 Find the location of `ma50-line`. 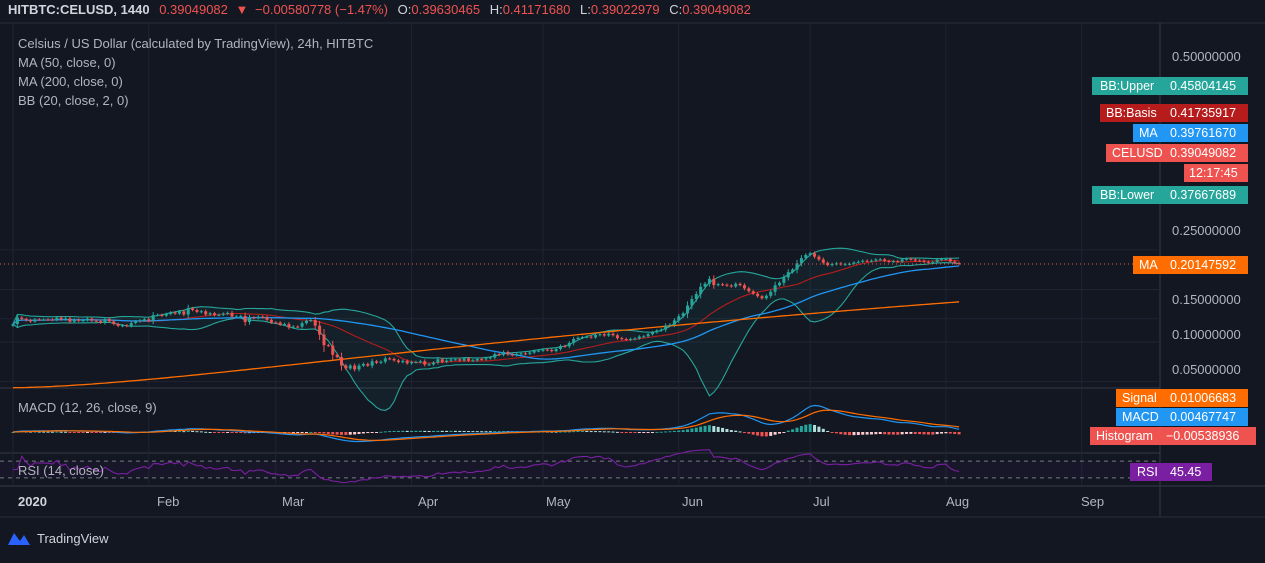

ma50-line is located at coordinates (486, 312).